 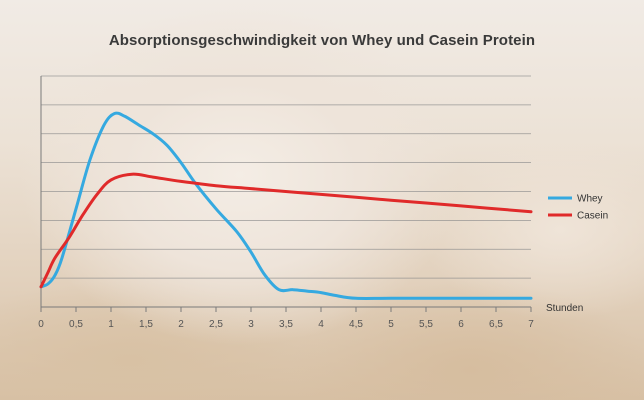 What do you see at coordinates (426, 324) in the screenshot?
I see `x-tick-label: 5,5` at bounding box center [426, 324].